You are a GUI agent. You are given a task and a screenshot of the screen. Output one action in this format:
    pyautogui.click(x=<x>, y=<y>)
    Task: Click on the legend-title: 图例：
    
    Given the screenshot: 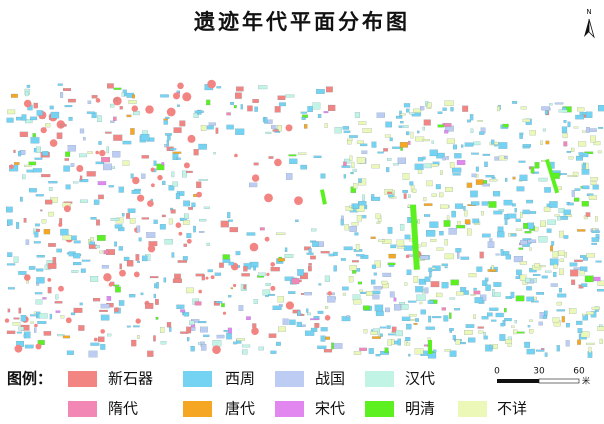 What is the action you would take?
    pyautogui.click(x=29, y=379)
    